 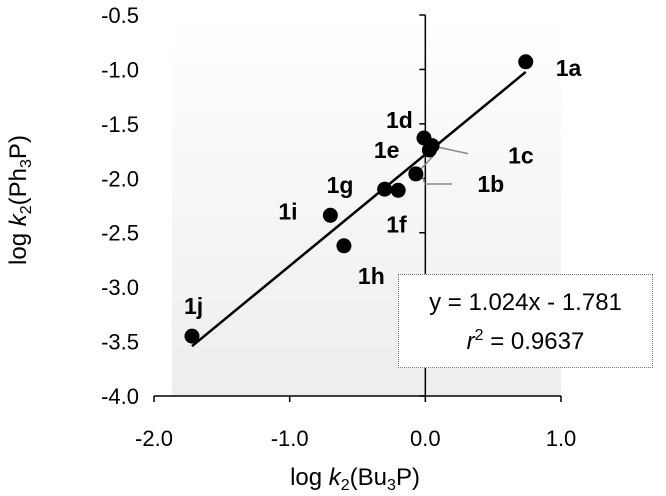 I want to click on y-tick-label: -1.5, so click(x=120, y=124).